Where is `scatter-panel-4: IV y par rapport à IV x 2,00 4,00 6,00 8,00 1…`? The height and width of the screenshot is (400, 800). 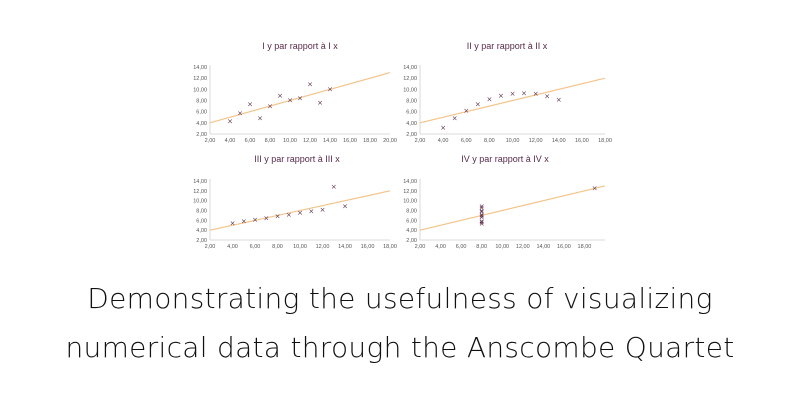
scatter-panel-4: IV y par rapport à IV x 2,00 4,00 6,00 8,00 1… is located at coordinates (504, 202).